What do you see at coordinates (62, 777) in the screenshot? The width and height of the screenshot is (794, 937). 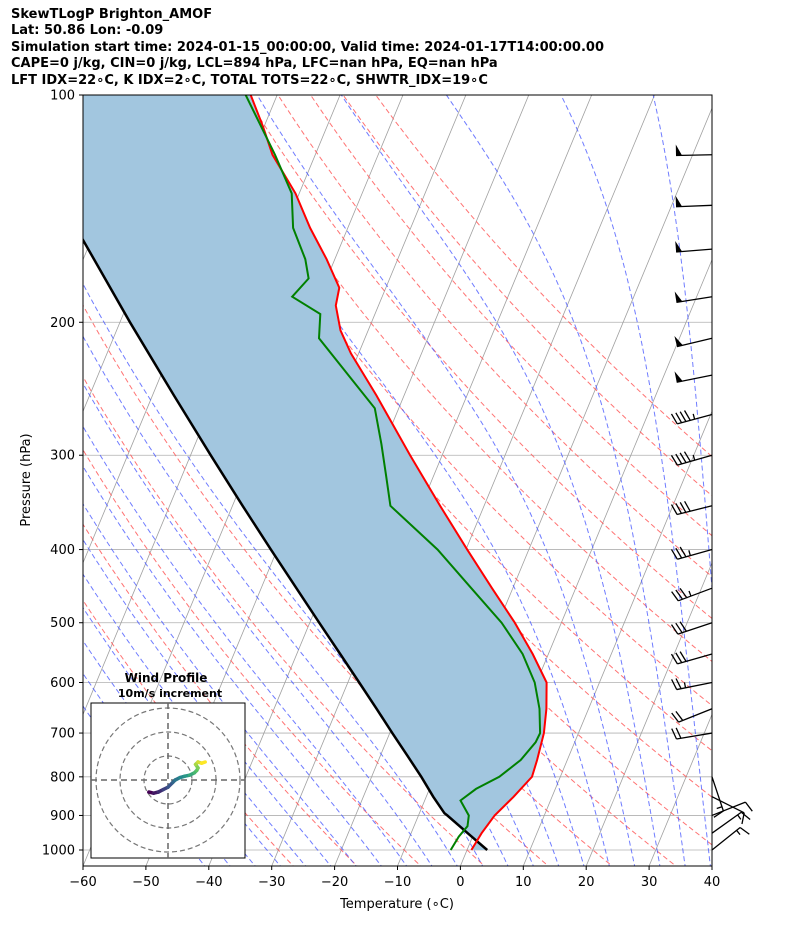 I see `y-tick-label: 800` at bounding box center [62, 777].